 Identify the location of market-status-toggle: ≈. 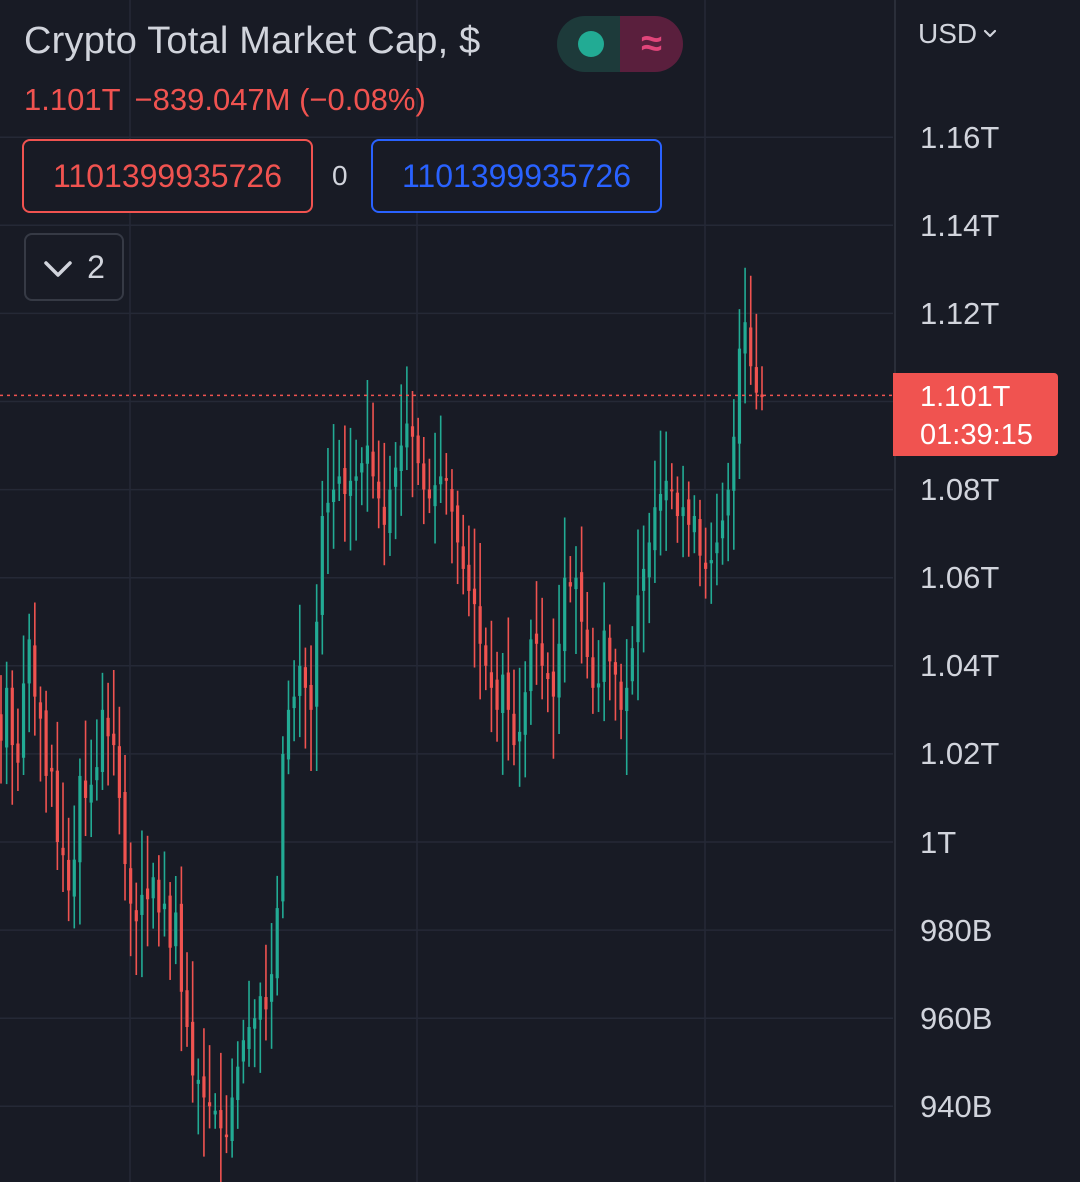
(620, 44).